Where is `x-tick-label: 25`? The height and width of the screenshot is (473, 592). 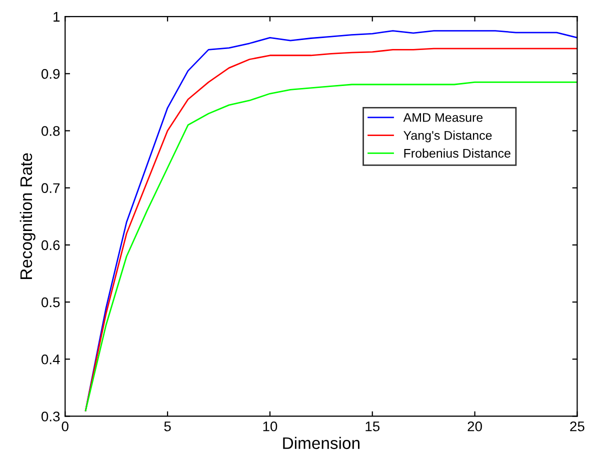 x-tick-label: 25 is located at coordinates (577, 426).